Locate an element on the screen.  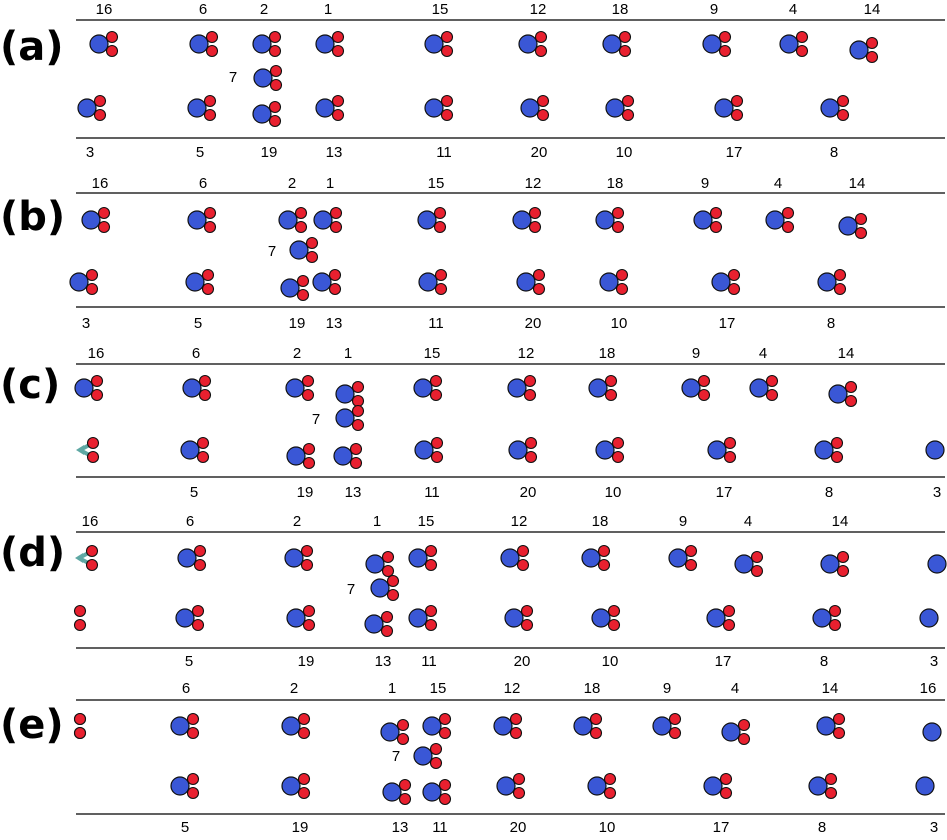
panel-label: (a) is located at coordinates (32, 47).